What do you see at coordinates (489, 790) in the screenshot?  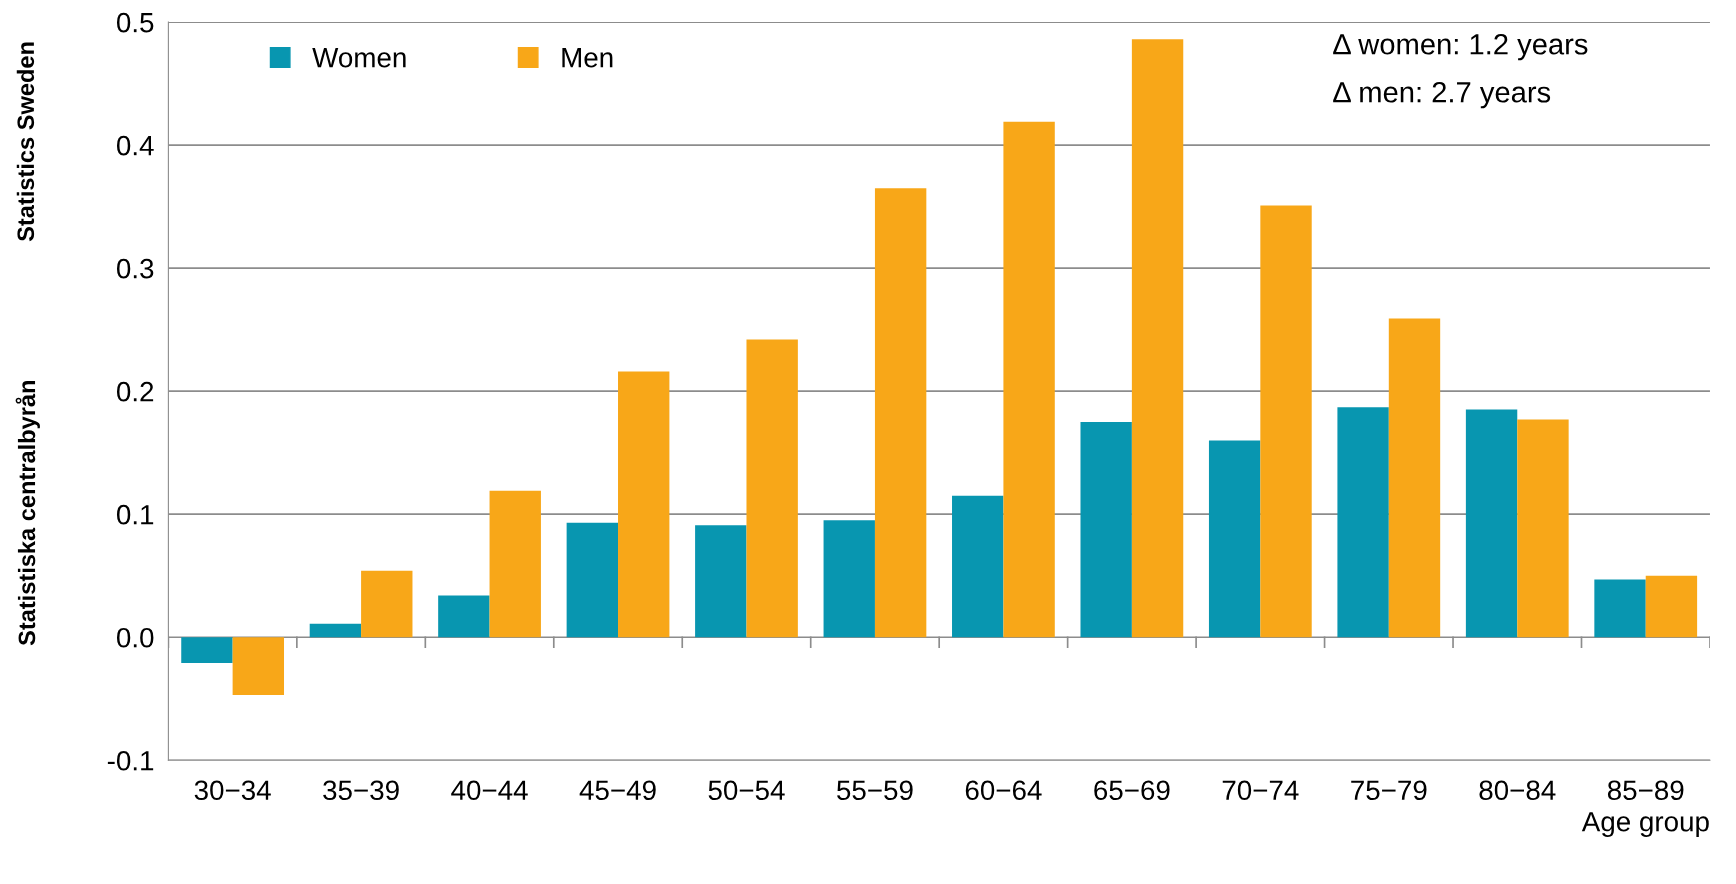 I see `x-tick-label: 40−44` at bounding box center [489, 790].